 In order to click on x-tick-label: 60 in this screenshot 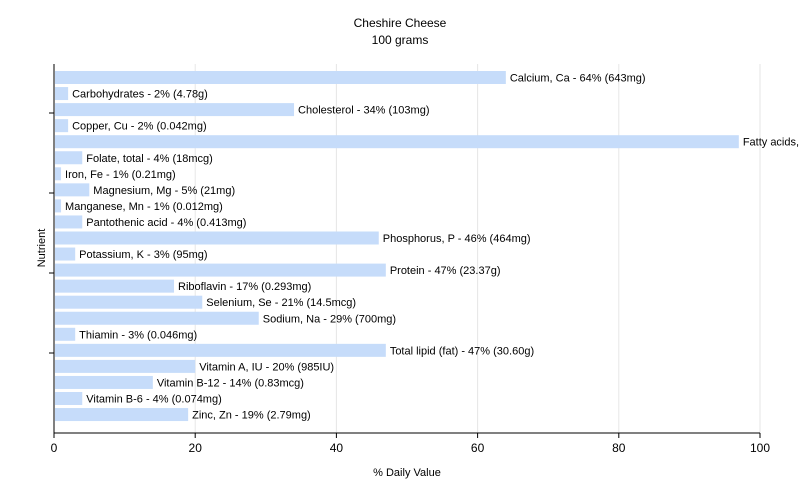, I will do `click(478, 448)`.